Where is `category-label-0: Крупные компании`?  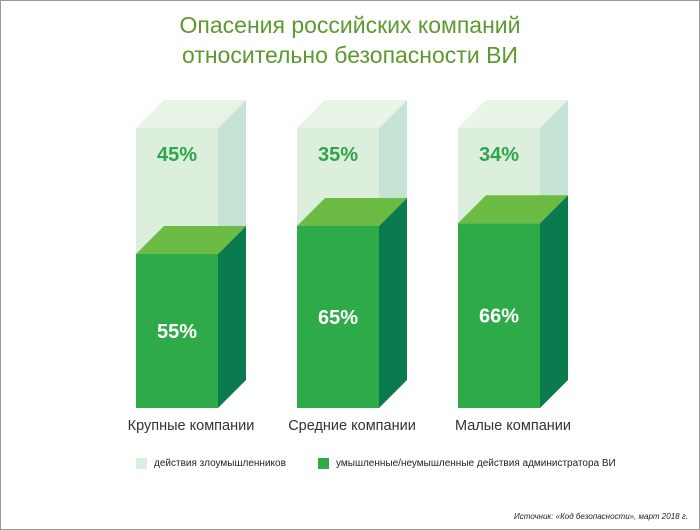
category-label-0: Крупные компании is located at coordinates (191, 426).